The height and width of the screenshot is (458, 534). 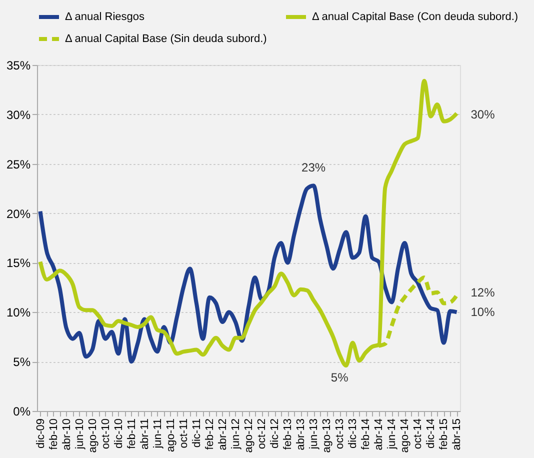 I want to click on x-tick-label: feb-12, so click(x=210, y=434).